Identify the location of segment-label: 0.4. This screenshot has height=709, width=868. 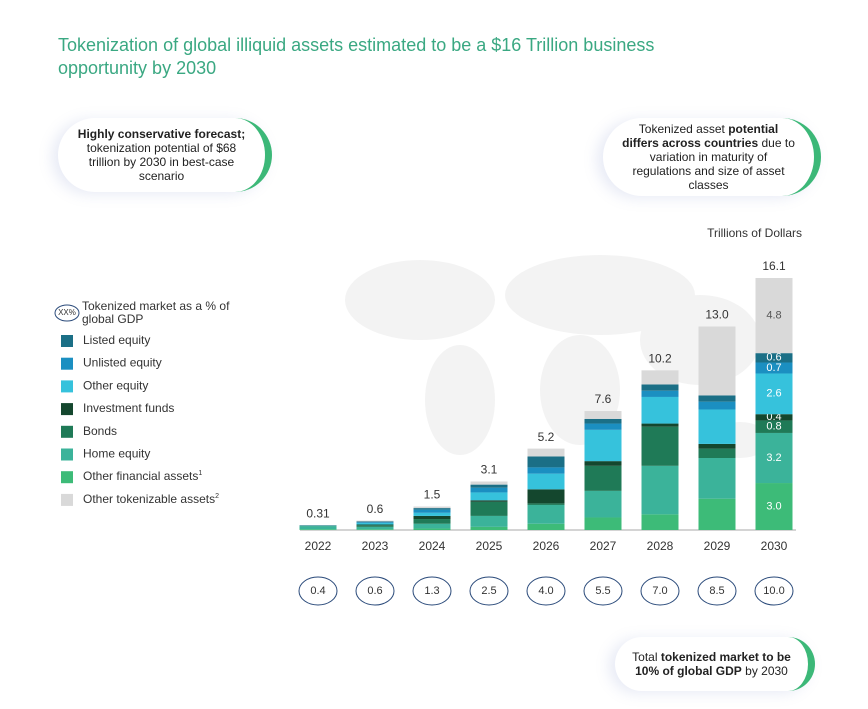
(773, 417).